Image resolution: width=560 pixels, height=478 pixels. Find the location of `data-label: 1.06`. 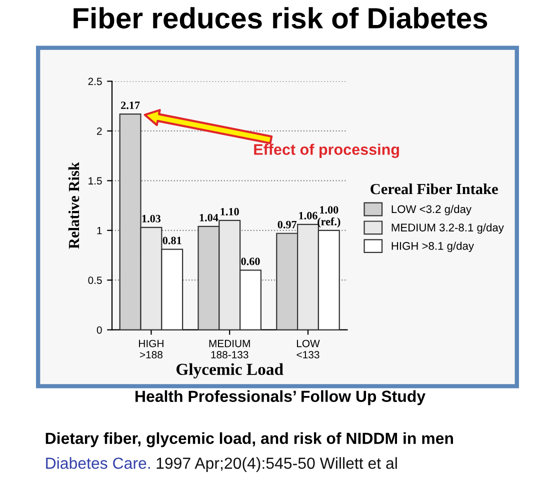

data-label: 1.06 is located at coordinates (308, 216).